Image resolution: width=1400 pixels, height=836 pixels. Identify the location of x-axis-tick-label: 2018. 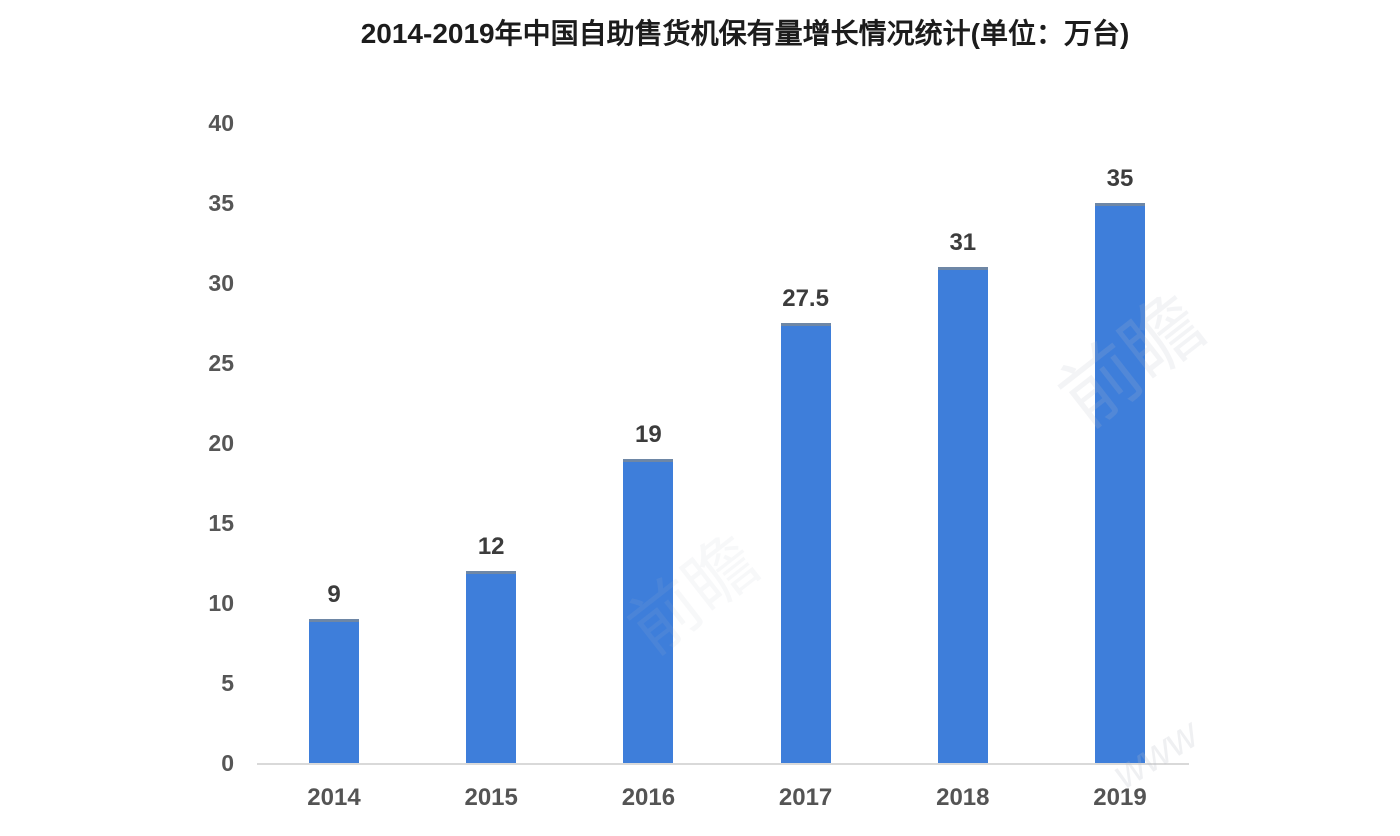
(963, 797).